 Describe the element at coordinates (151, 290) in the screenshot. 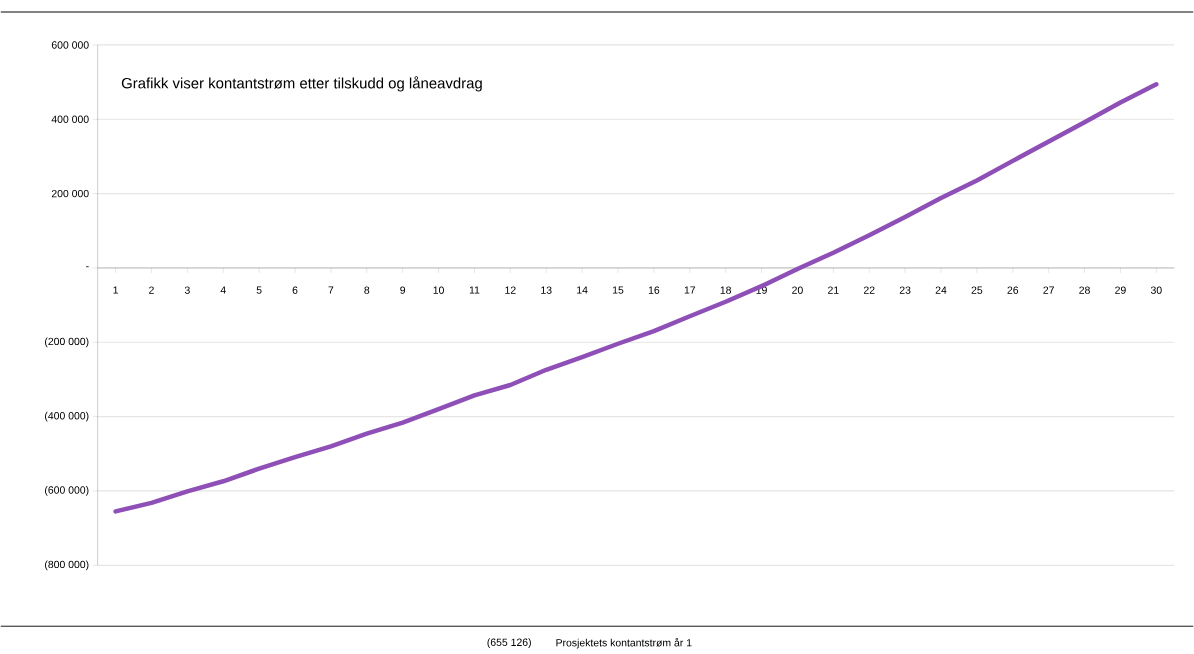

I see `x-tick-label: 2` at that location.